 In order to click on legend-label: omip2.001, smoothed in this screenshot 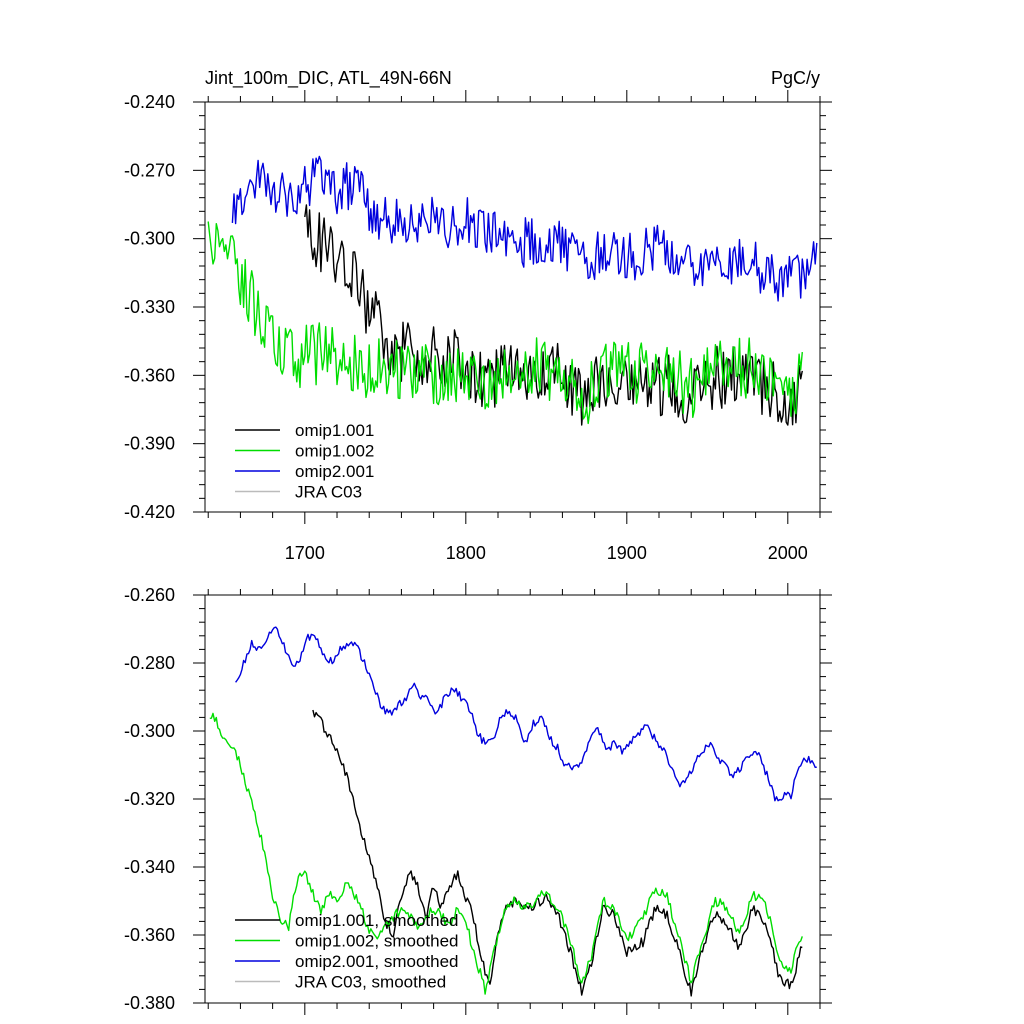, I will do `click(377, 961)`.